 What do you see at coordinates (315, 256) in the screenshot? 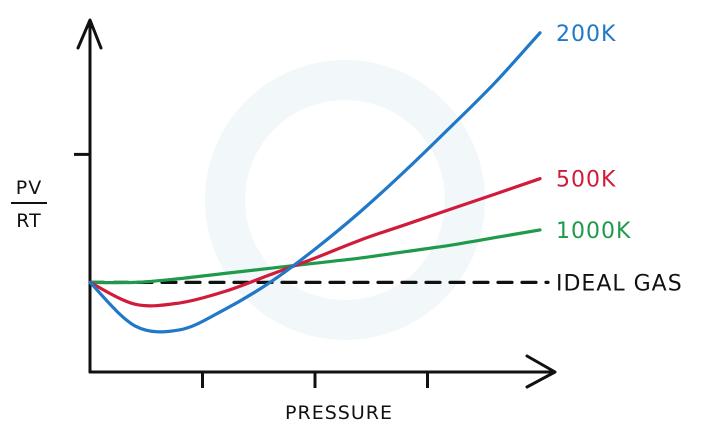
I see `series-line-1000k` at bounding box center [315, 256].